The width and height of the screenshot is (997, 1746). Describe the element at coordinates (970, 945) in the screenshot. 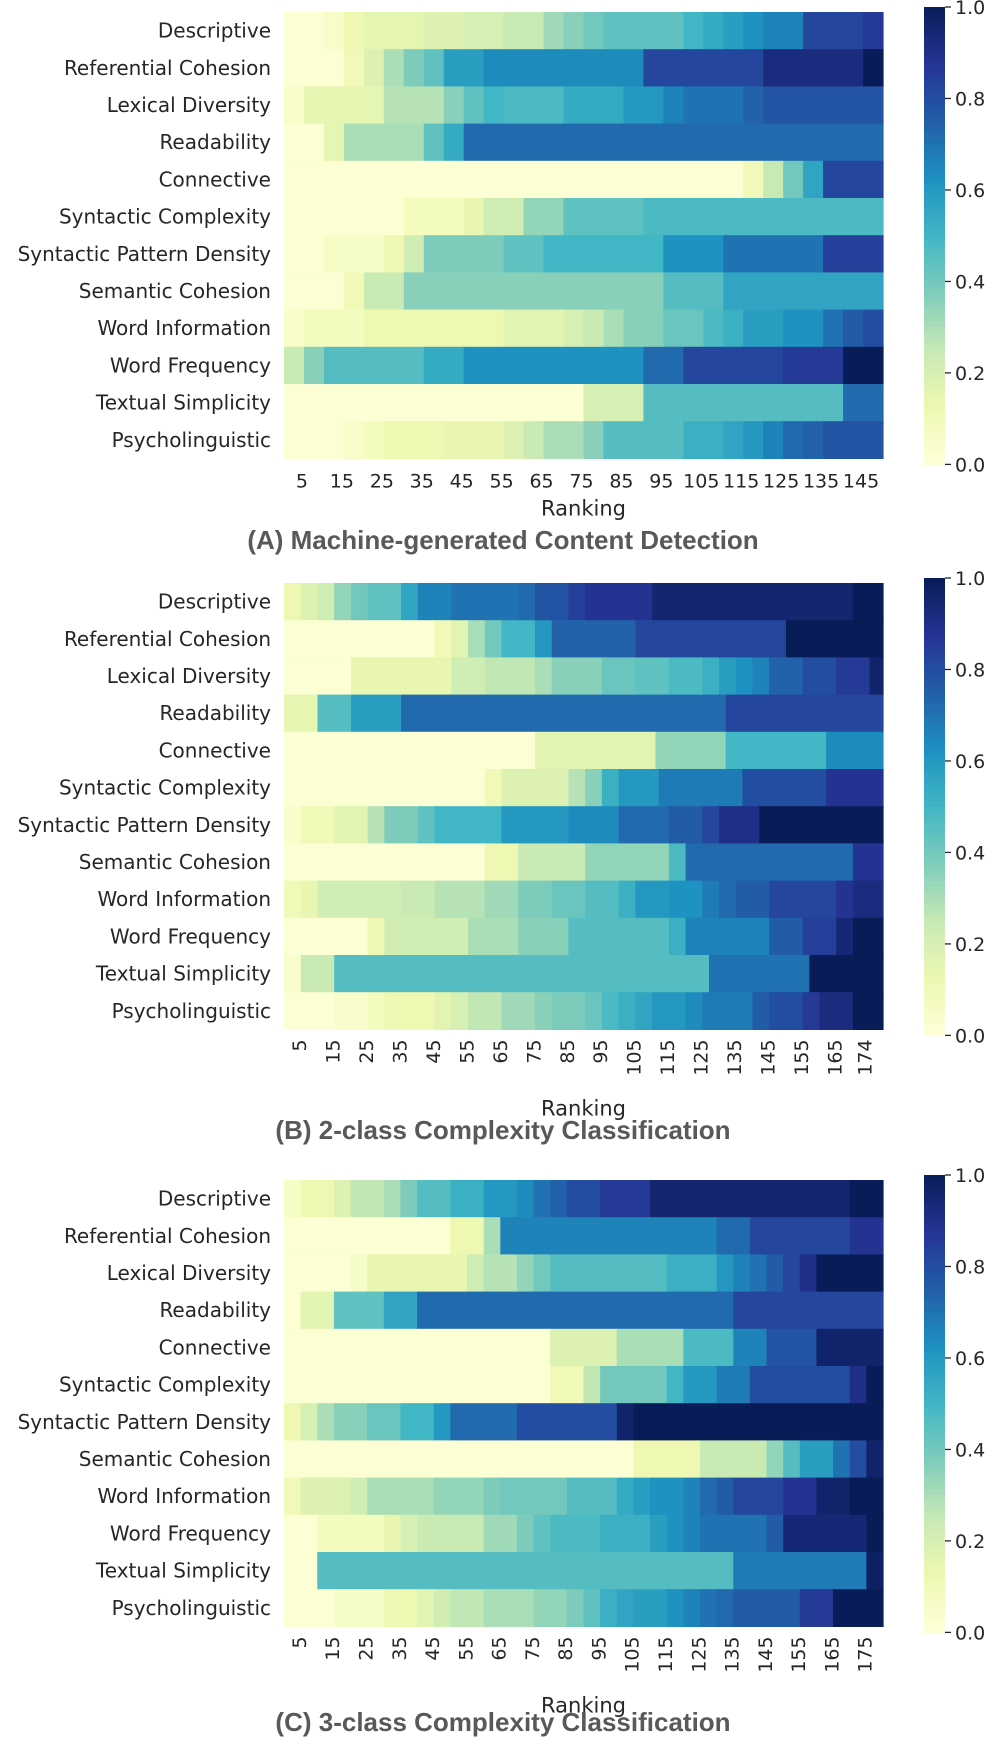

I see `colorbar-tick-label: 0.2` at that location.